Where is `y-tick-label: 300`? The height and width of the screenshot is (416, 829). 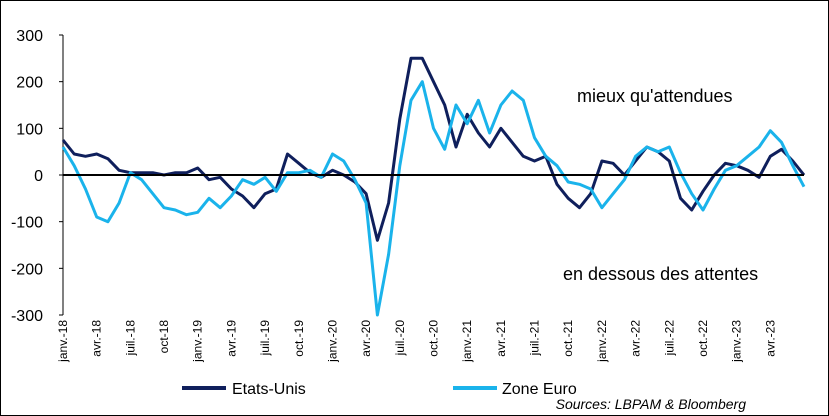 y-tick-label: 300 is located at coordinates (29, 36).